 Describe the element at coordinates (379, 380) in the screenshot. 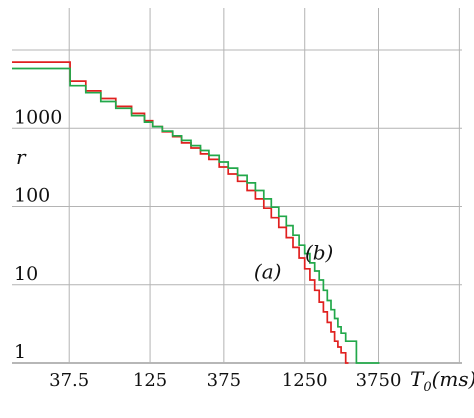

I see `x-tick-label: 3750` at that location.